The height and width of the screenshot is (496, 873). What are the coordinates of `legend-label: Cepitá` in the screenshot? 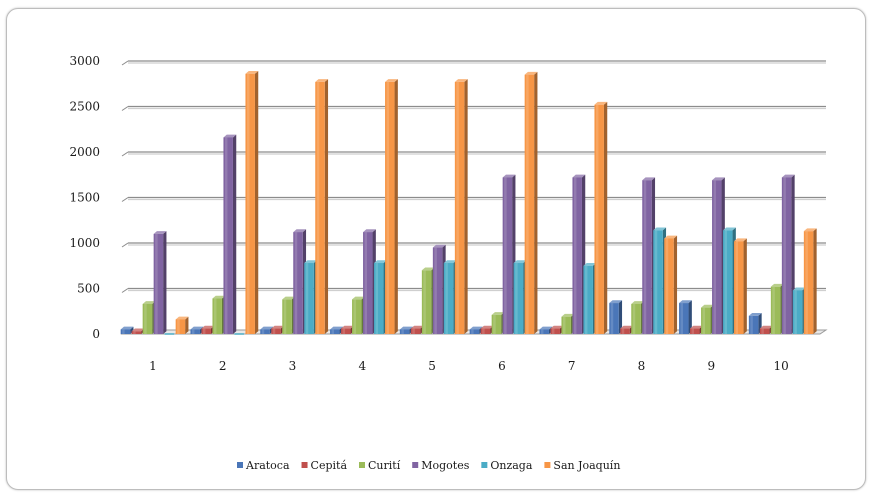 It's located at (329, 465).